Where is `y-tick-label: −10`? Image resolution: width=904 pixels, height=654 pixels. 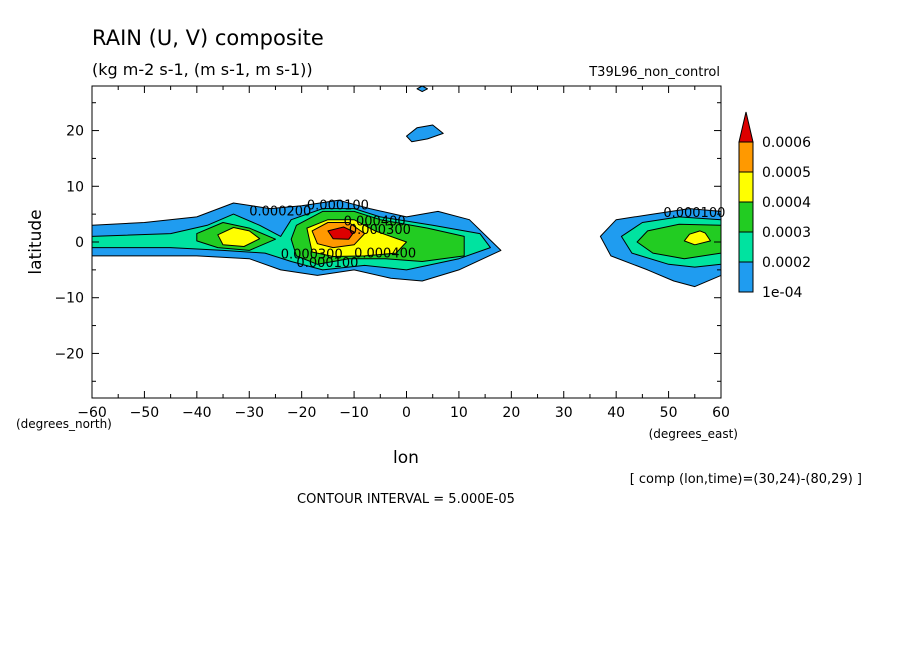
y-tick-label: −10 is located at coordinates (69, 299).